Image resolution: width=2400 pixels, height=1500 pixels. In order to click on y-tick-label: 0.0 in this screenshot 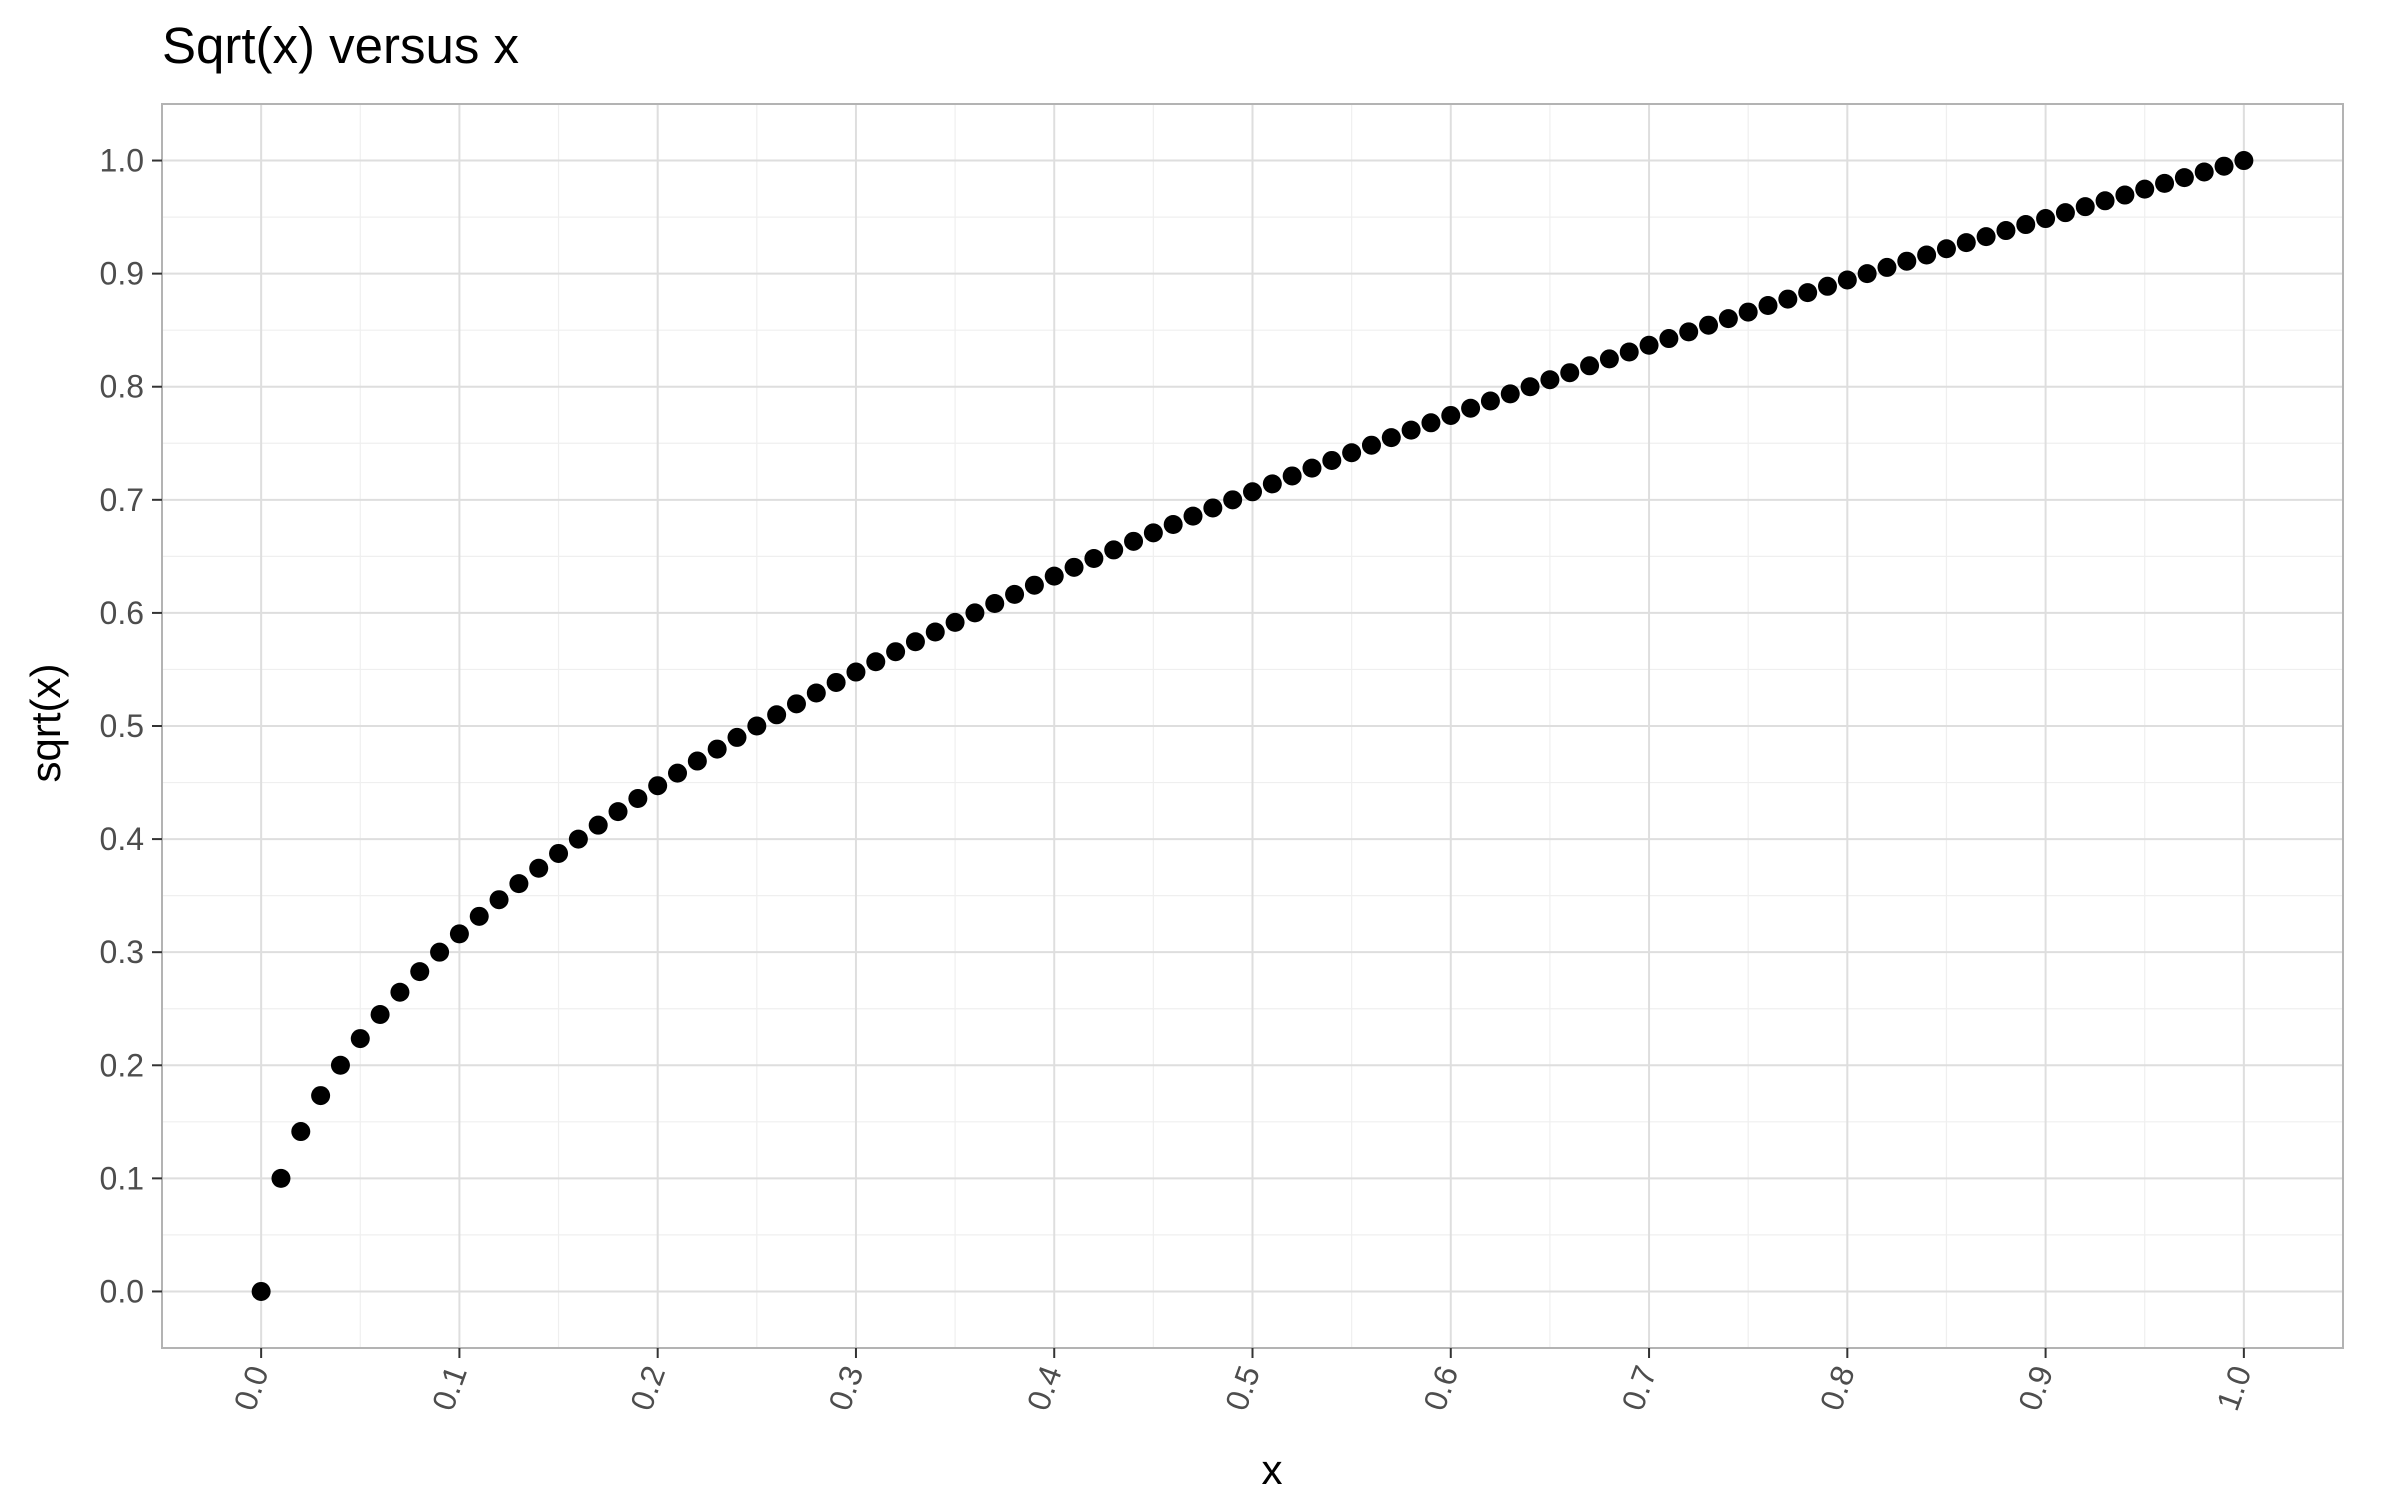, I will do `click(122, 1291)`.